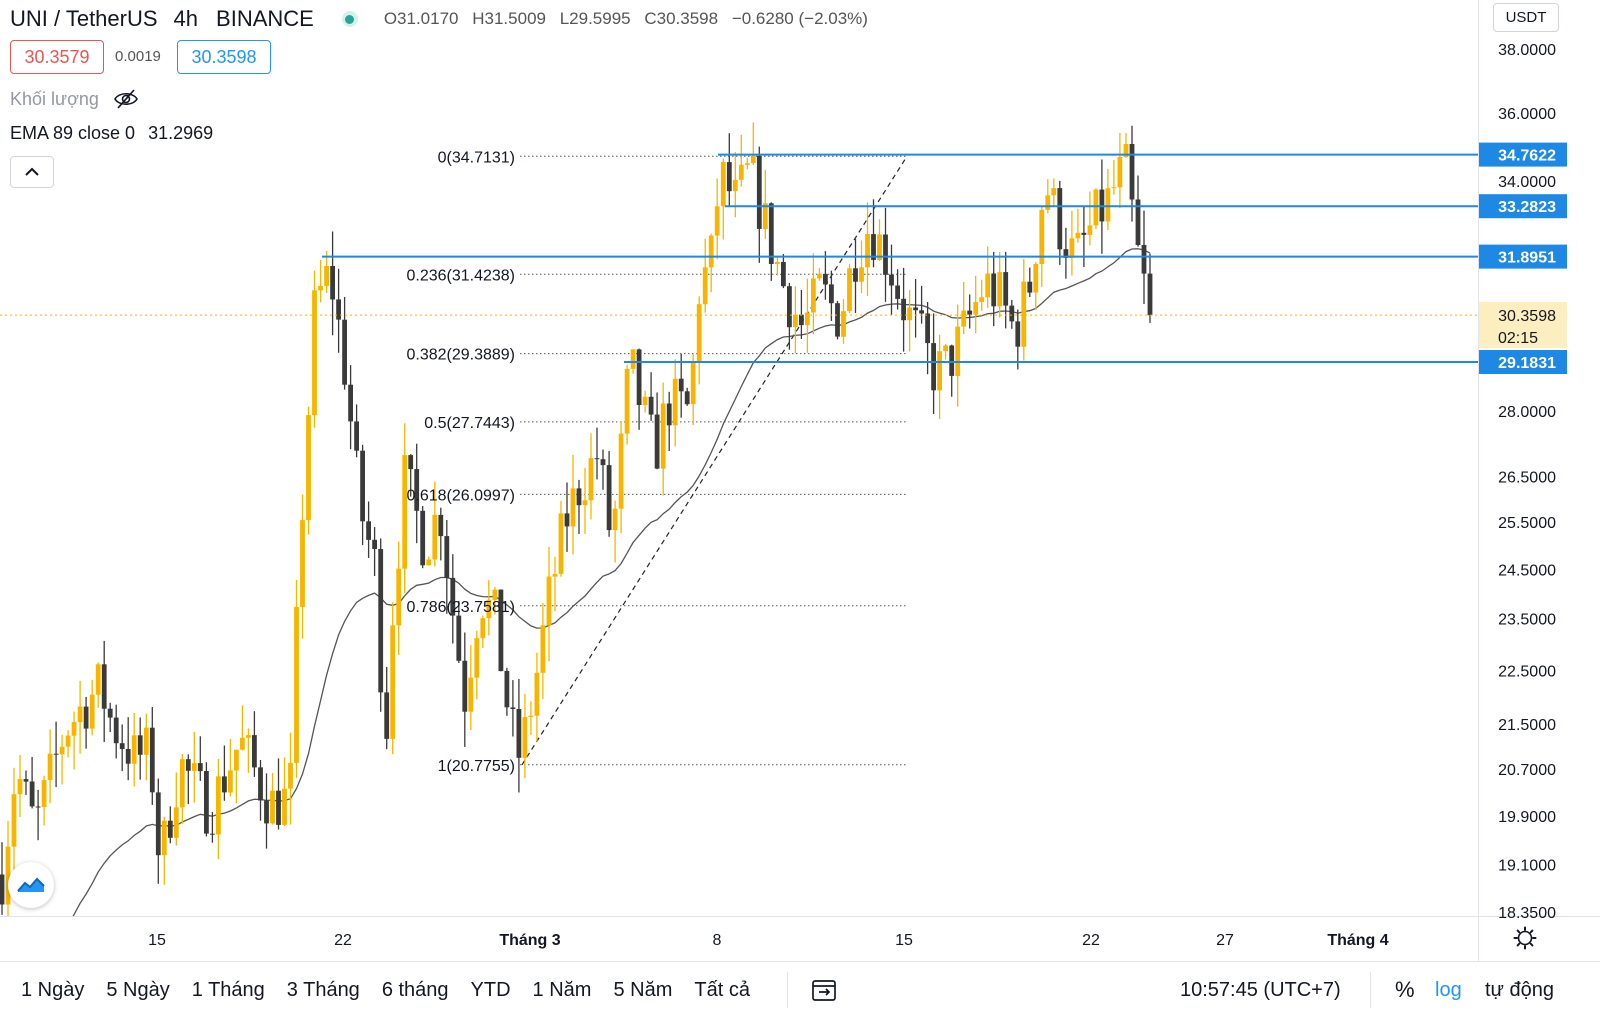 The image size is (1600, 1036). I want to click on change-value: −0.6280 (−2.03%), so click(799, 18).